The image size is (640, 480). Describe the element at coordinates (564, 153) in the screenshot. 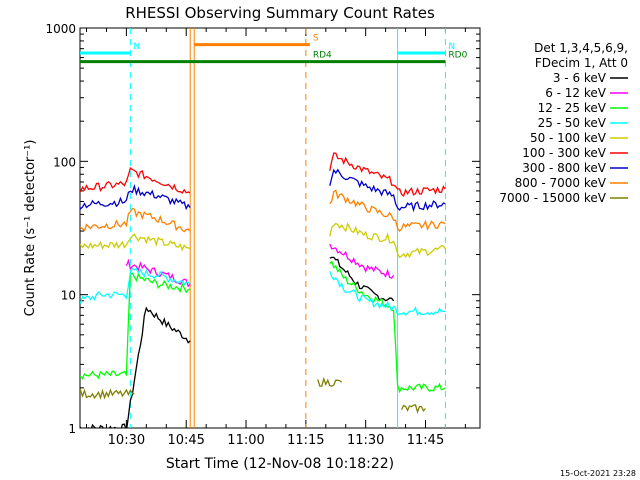

I see `legend-entry: 100 - 300 keV` at that location.